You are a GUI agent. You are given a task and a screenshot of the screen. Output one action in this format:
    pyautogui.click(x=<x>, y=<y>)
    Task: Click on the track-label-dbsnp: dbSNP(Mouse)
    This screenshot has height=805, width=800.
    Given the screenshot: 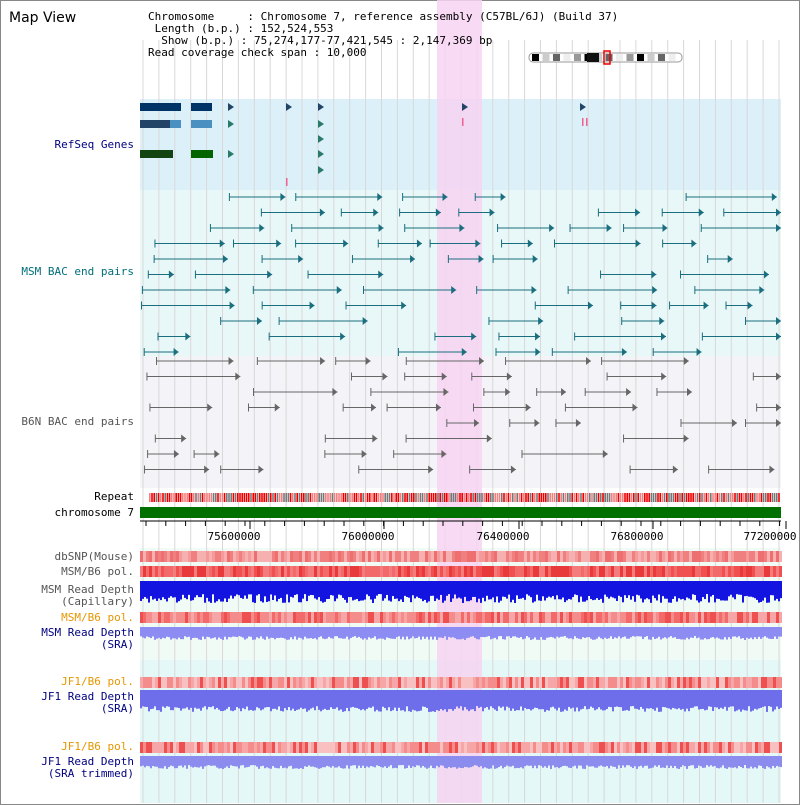 What is the action you would take?
    pyautogui.click(x=94, y=556)
    